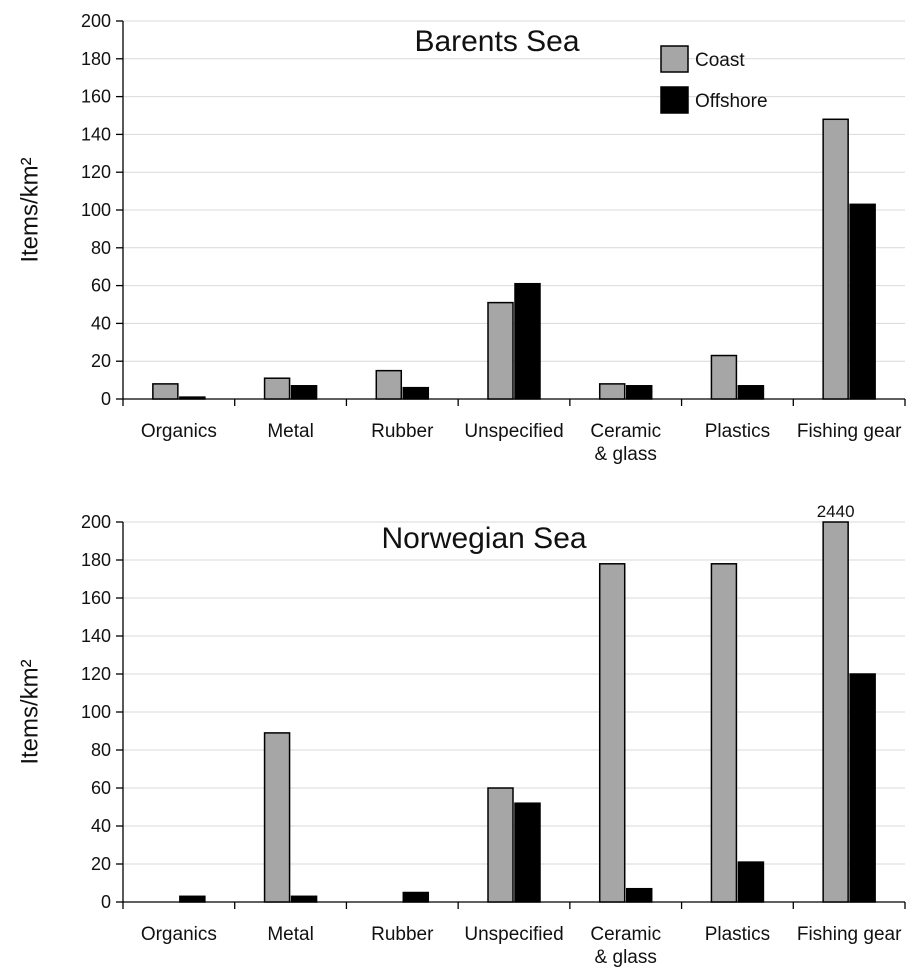 The image size is (917, 971). What do you see at coordinates (714, 79) in the screenshot?
I see `legend: Coast Offshore` at bounding box center [714, 79].